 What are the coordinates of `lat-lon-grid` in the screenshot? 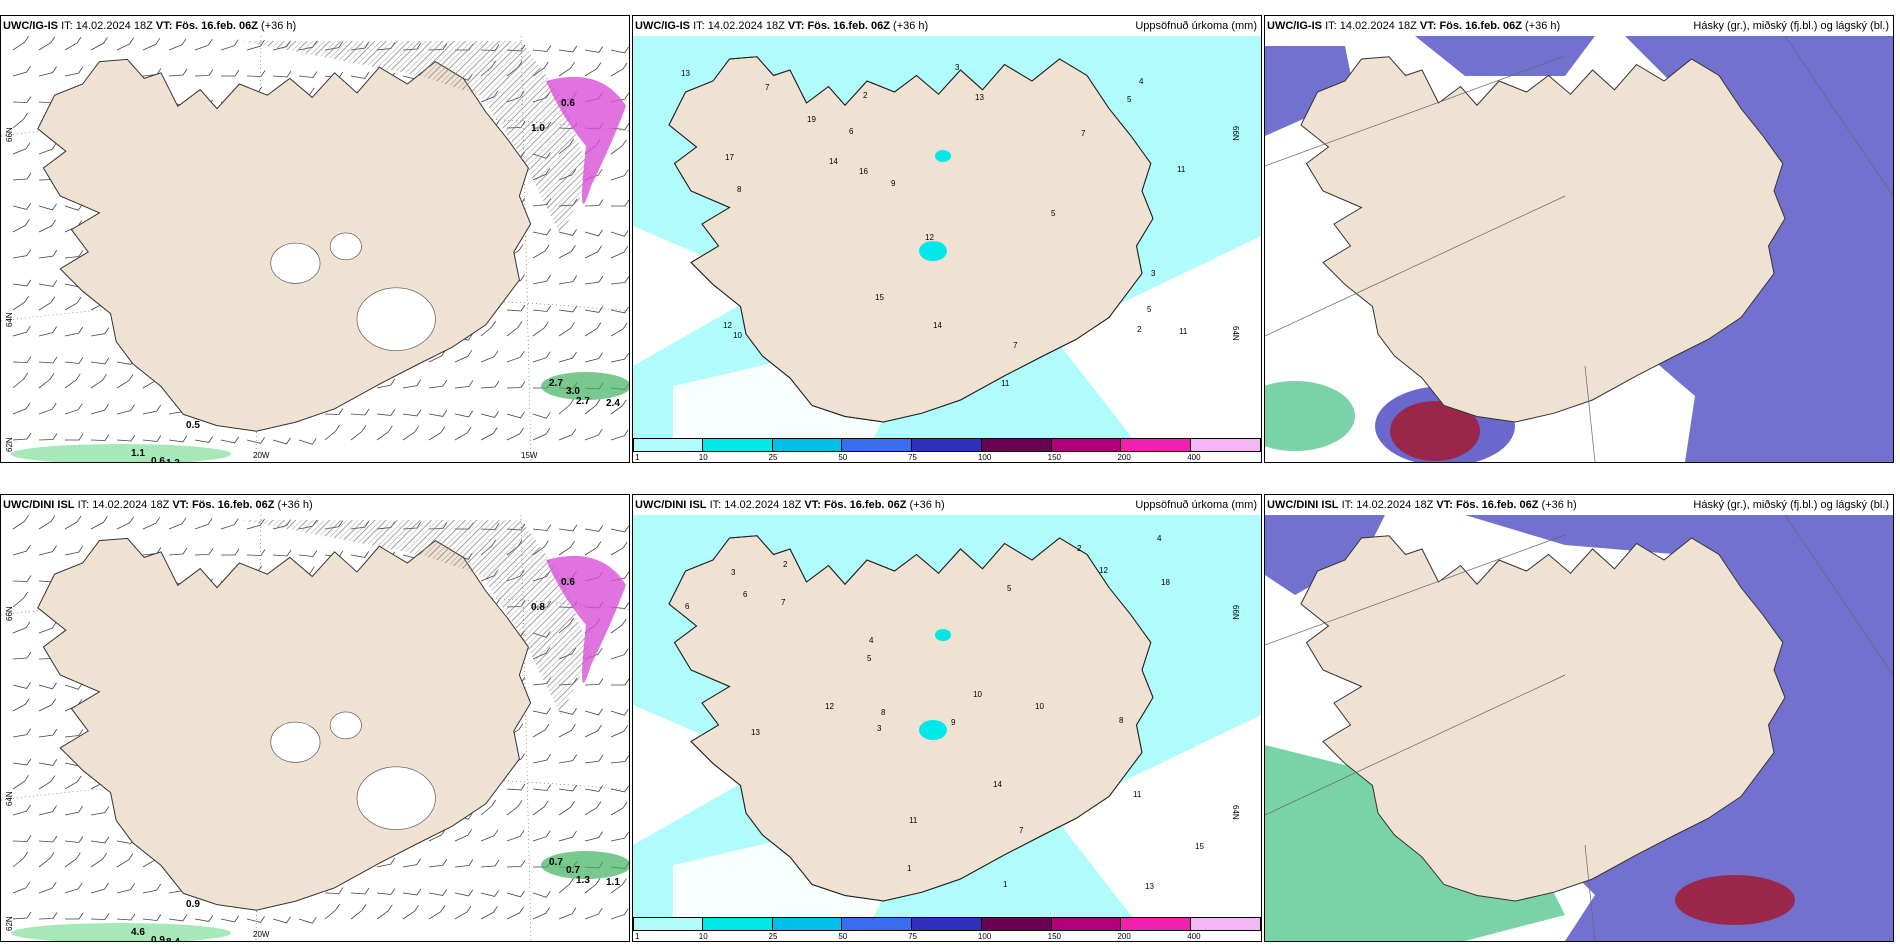 It's located at (1579, 728).